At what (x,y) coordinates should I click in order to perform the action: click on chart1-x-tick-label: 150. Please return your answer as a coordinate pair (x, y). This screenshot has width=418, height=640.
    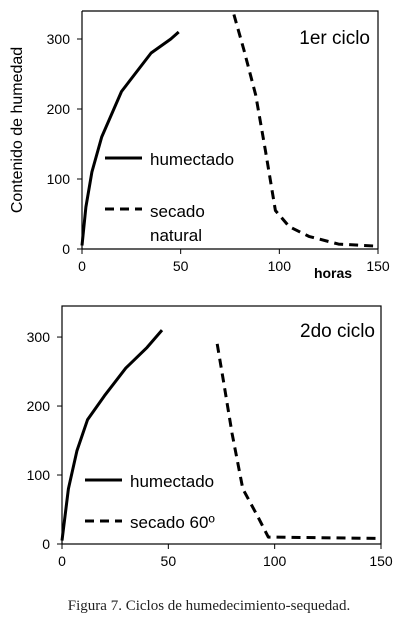
    Looking at the image, I should click on (378, 266).